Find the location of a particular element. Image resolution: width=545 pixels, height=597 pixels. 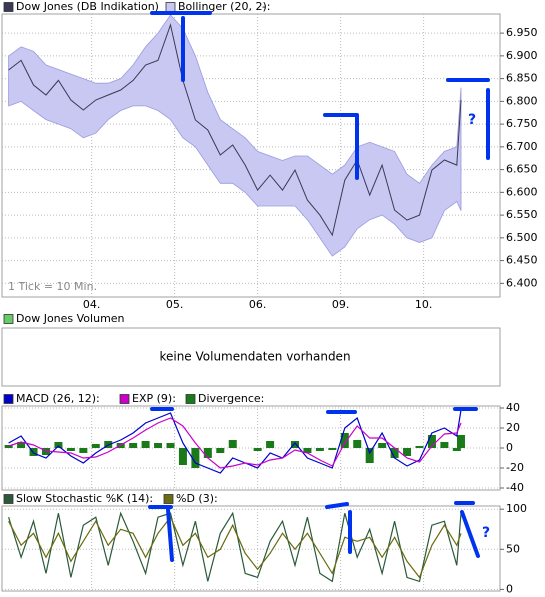

tick-note: 1 Tick = 10 Min. is located at coordinates (52, 286).